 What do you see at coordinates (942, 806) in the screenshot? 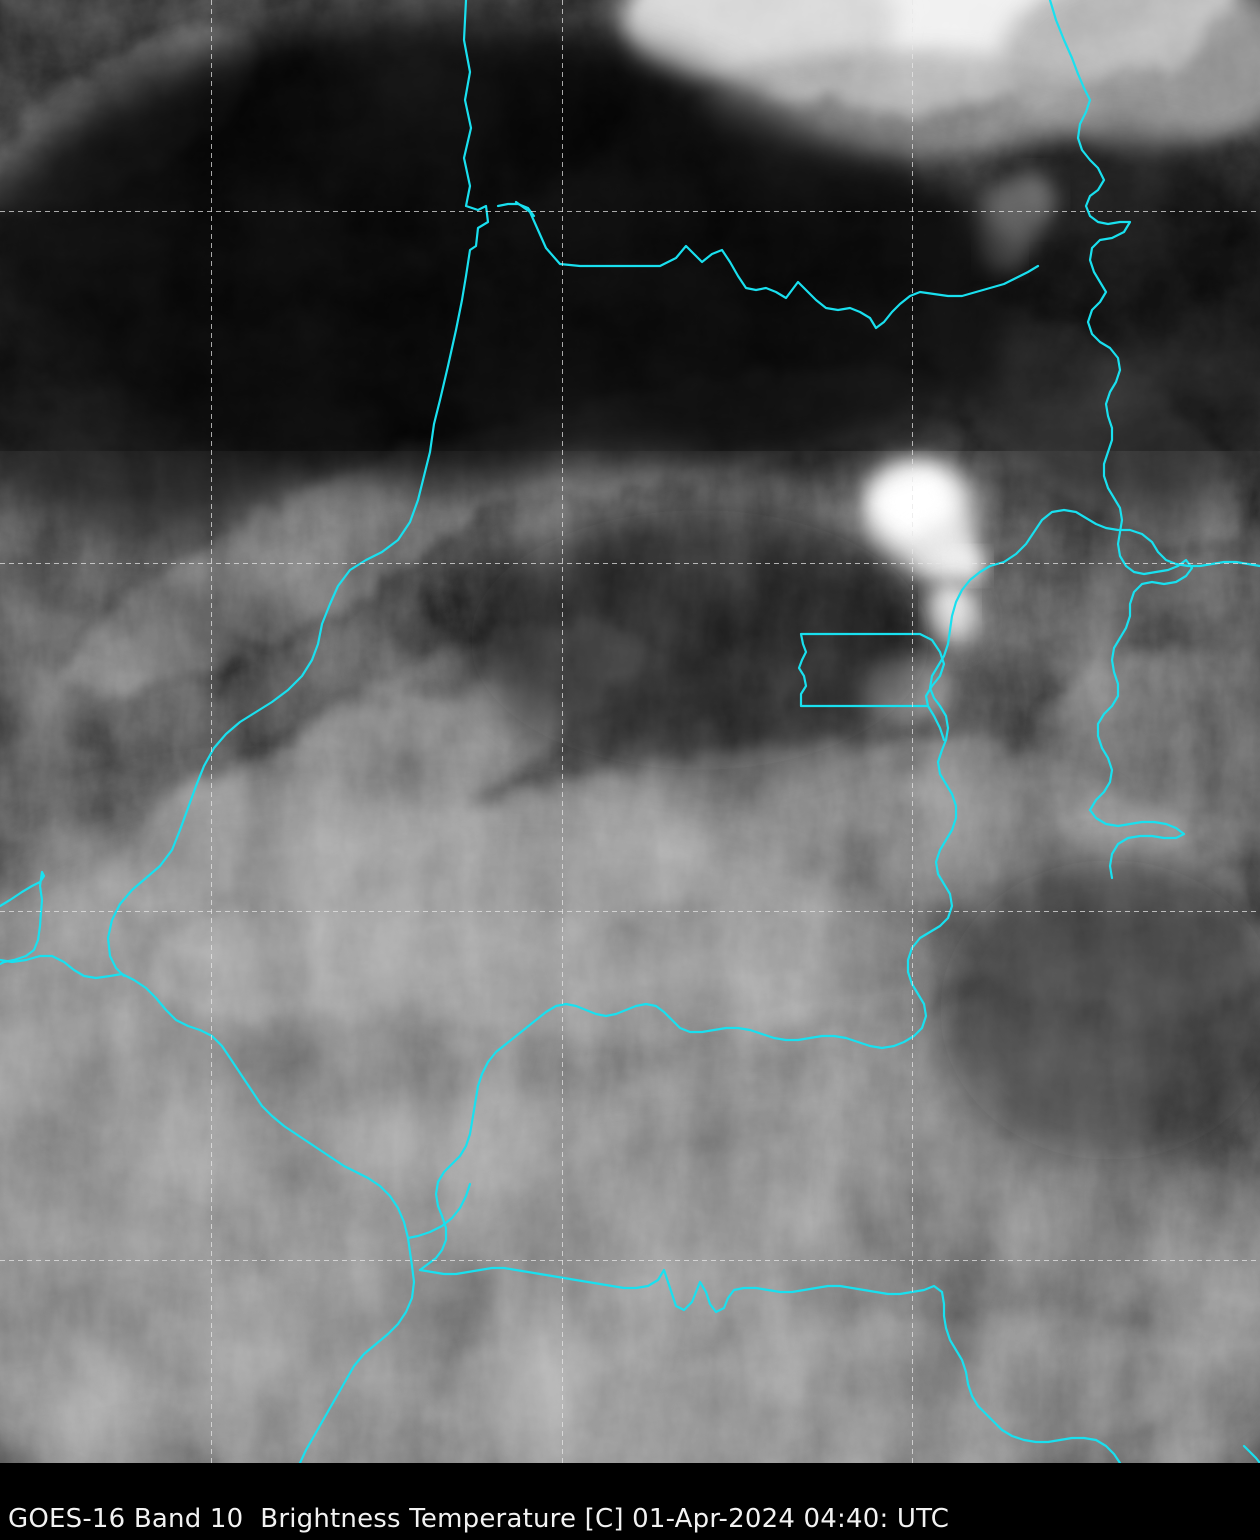
I see `boundary-centre-east-state` at bounding box center [942, 806].